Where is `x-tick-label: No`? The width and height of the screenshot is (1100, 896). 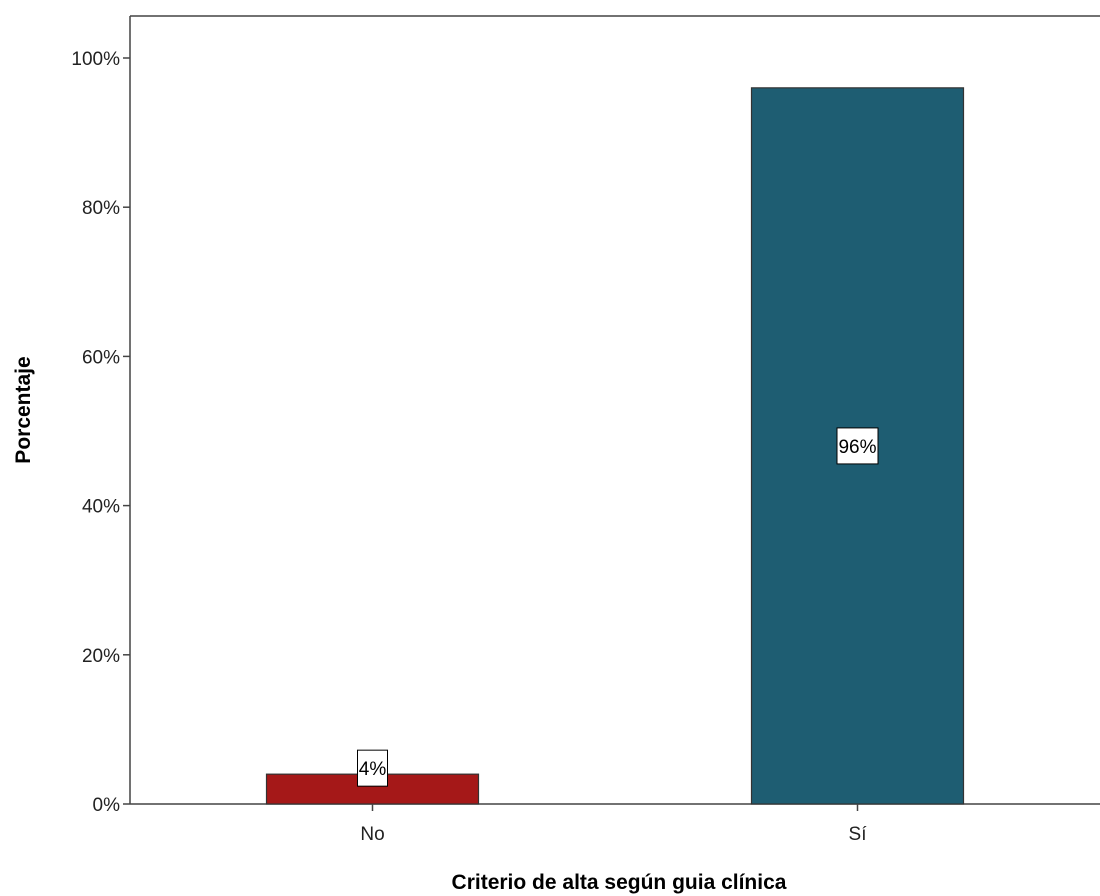 x-tick-label: No is located at coordinates (372, 834).